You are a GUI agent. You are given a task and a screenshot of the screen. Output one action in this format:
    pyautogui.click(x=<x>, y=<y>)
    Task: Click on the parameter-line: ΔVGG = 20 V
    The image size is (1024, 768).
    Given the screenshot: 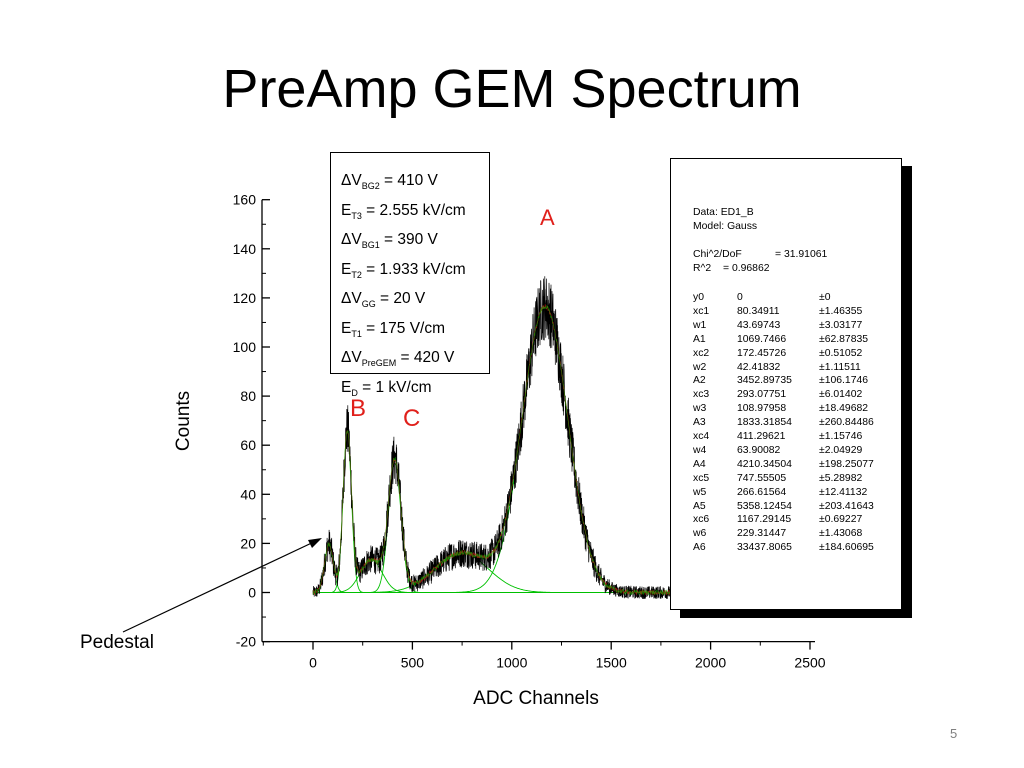 What is the action you would take?
    pyautogui.click(x=415, y=302)
    